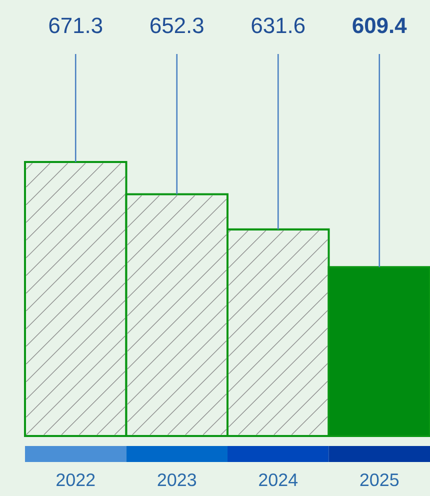 This screenshot has width=430, height=496. What do you see at coordinates (278, 26) in the screenshot?
I see `data-label: 631.6` at bounding box center [278, 26].